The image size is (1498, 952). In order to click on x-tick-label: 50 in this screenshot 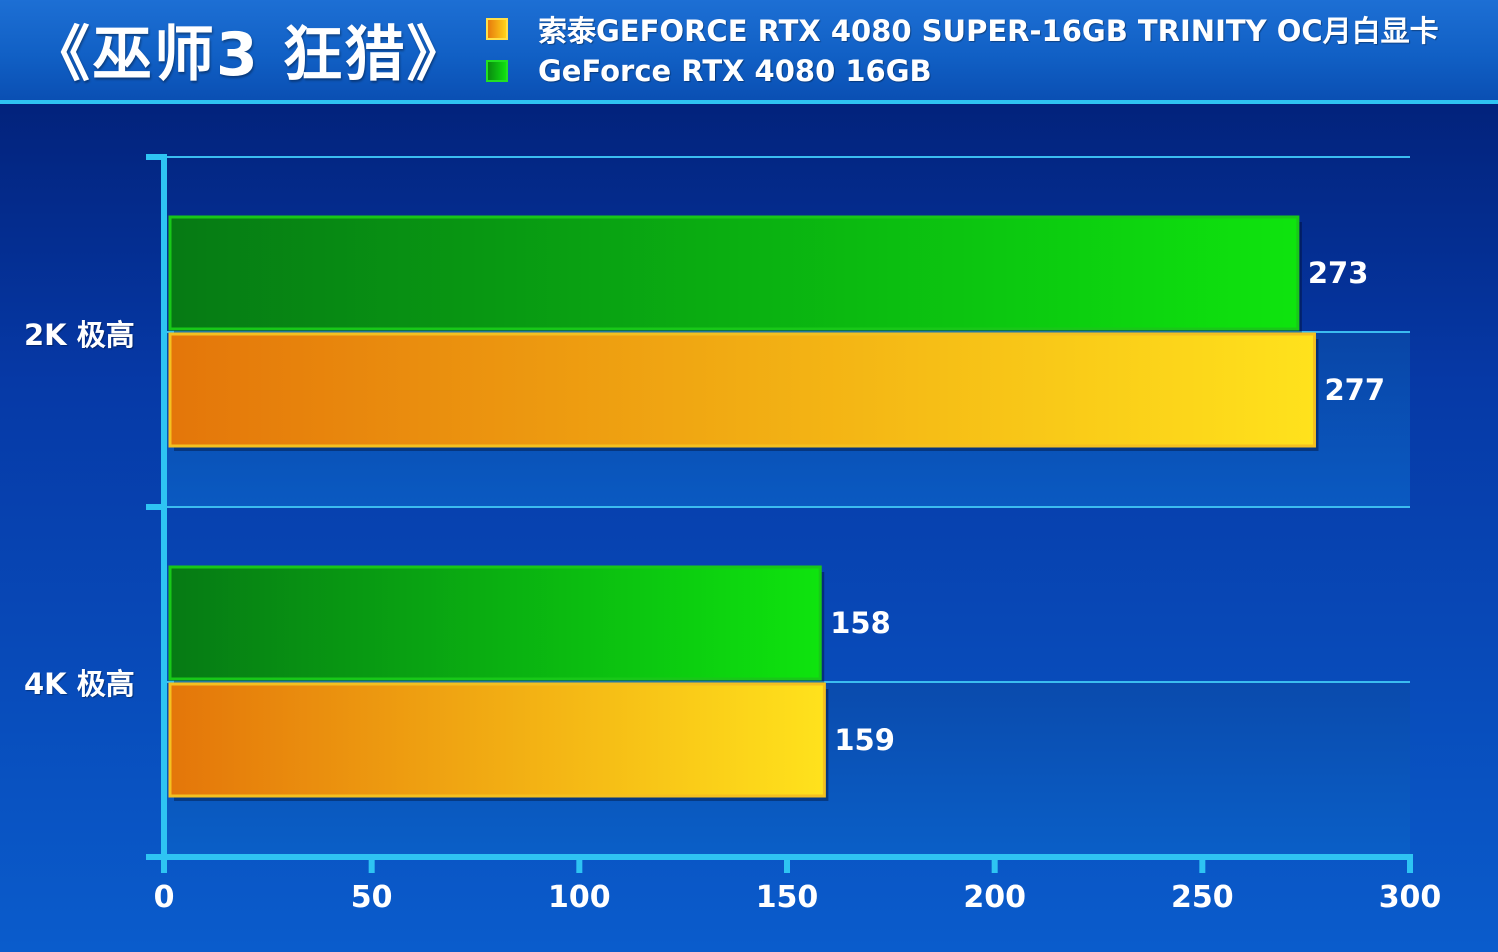, I will do `click(372, 897)`.